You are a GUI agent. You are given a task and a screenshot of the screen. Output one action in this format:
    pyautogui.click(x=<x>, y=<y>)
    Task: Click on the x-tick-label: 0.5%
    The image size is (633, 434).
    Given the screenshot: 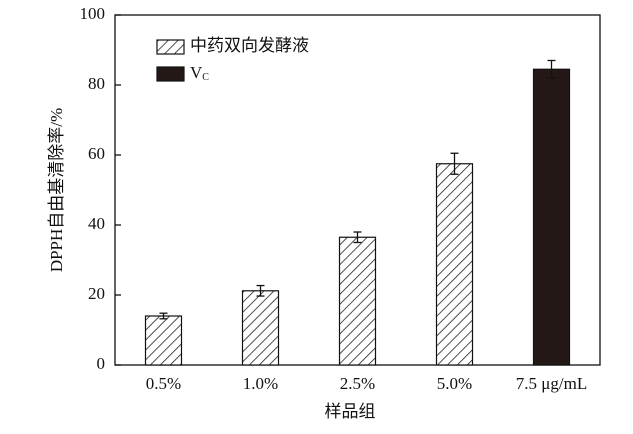 What is the action you would take?
    pyautogui.click(x=163, y=383)
    